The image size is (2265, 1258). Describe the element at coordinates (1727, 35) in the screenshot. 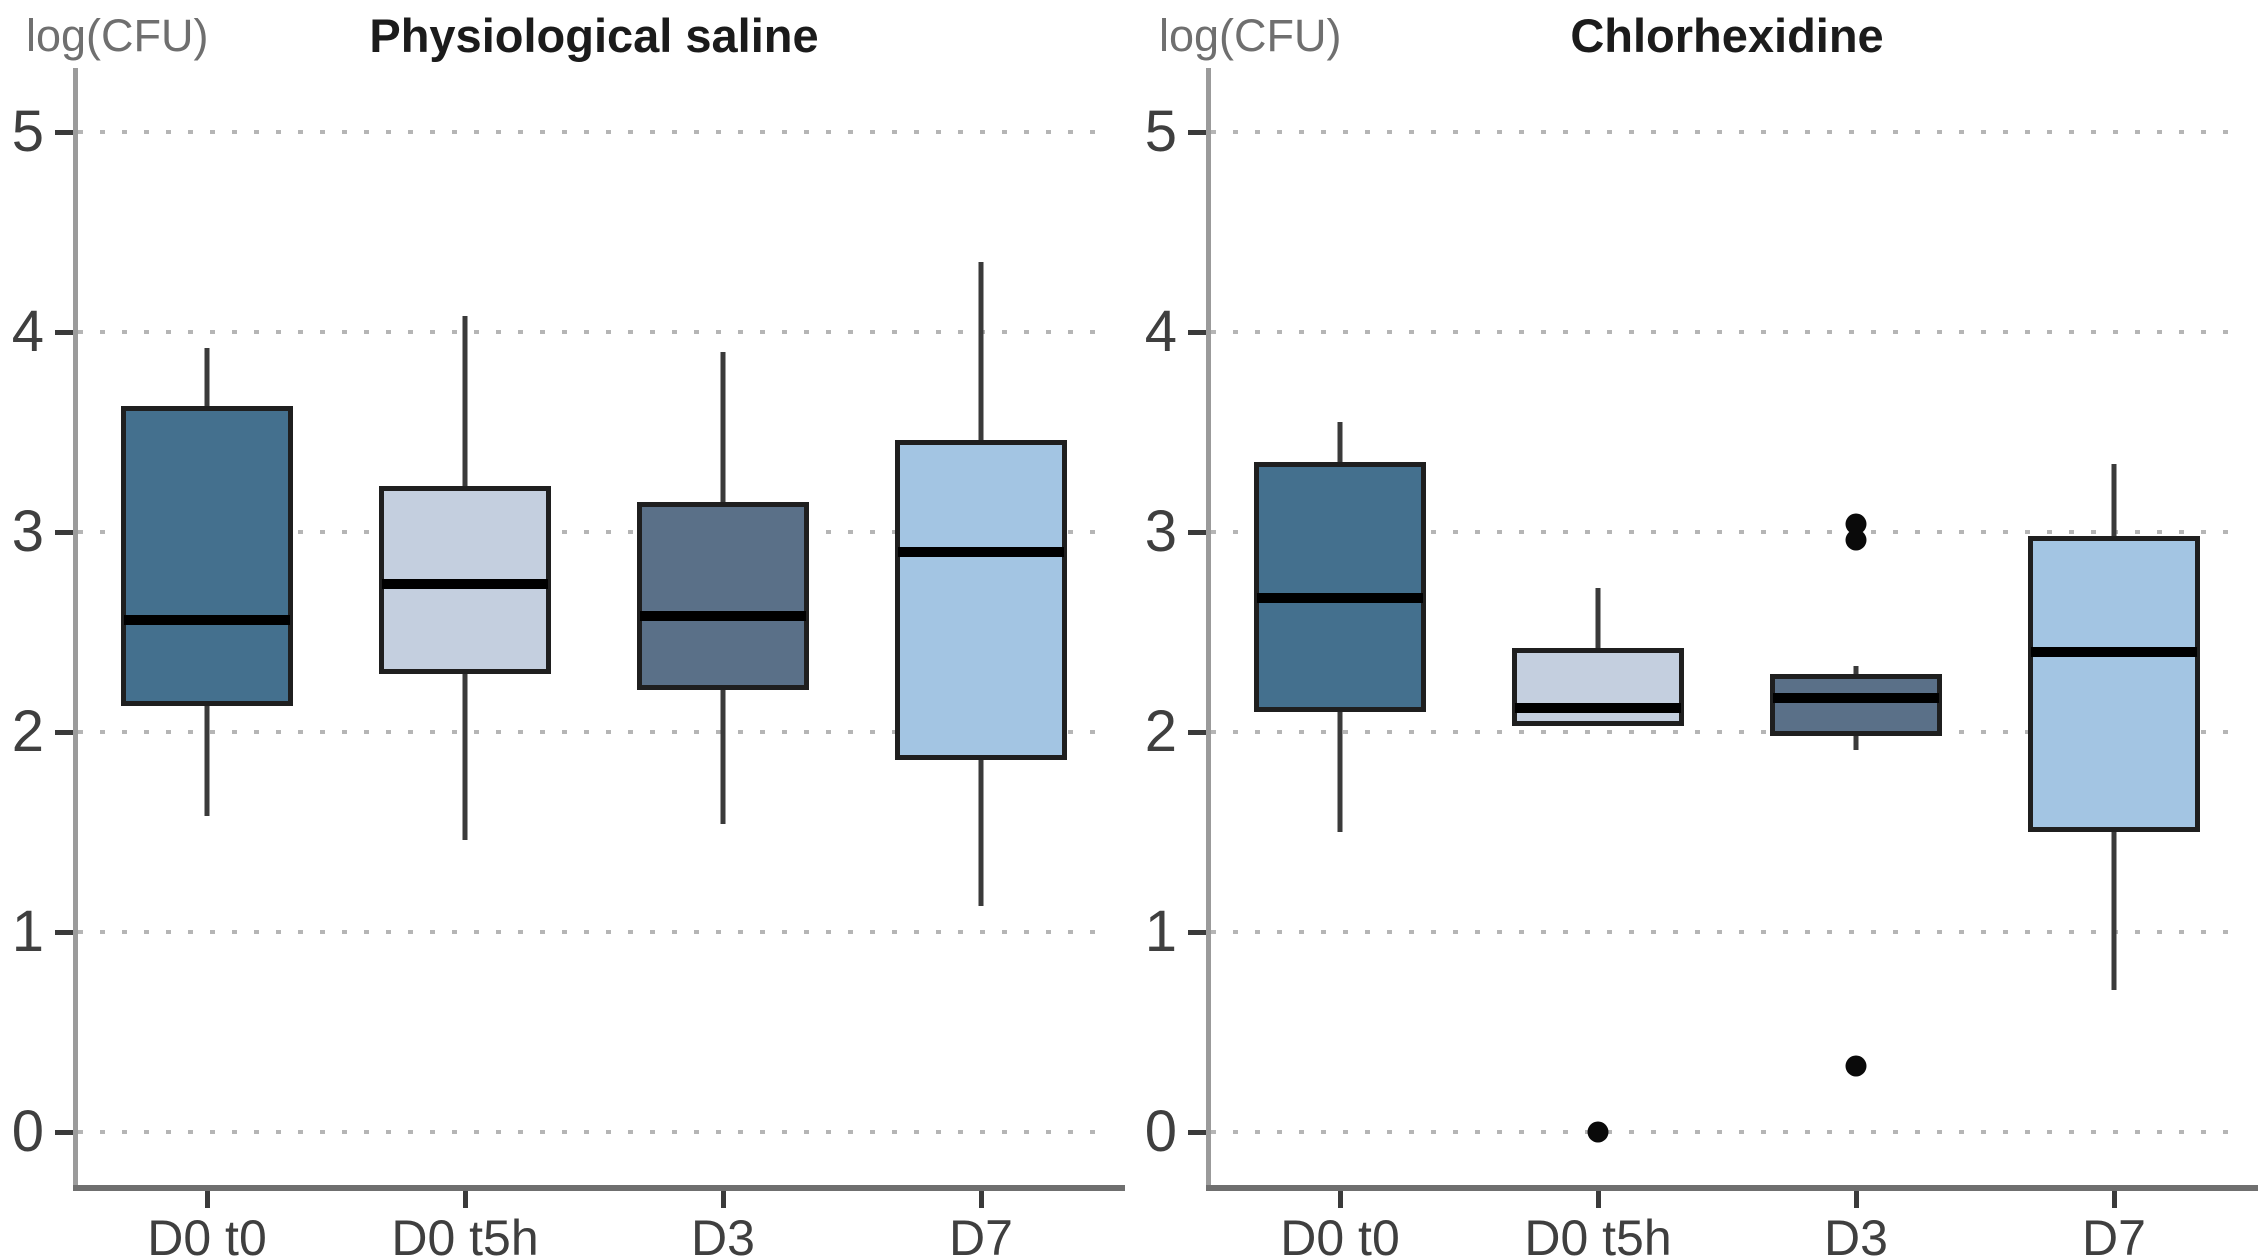

I see `panel-title: Chlorhexidine` at that location.